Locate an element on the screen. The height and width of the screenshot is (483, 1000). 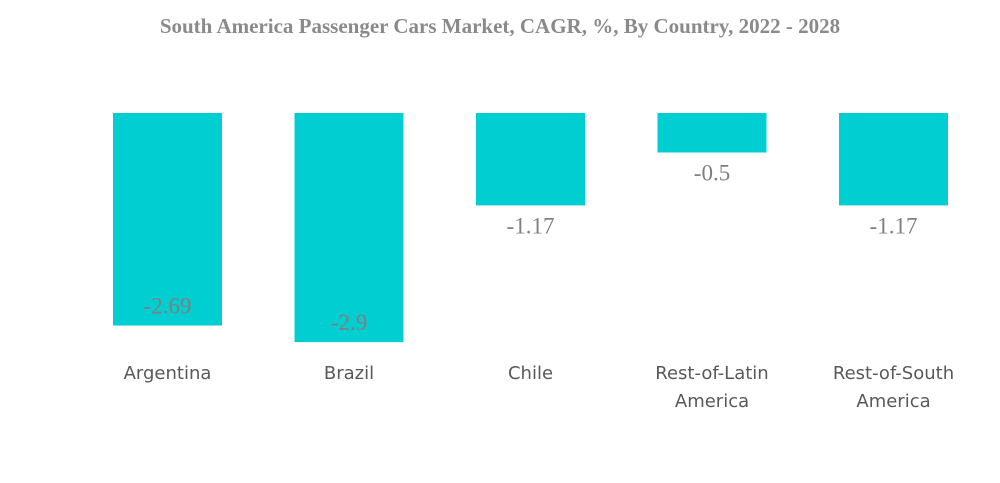
bar-brazil is located at coordinates (349, 228).